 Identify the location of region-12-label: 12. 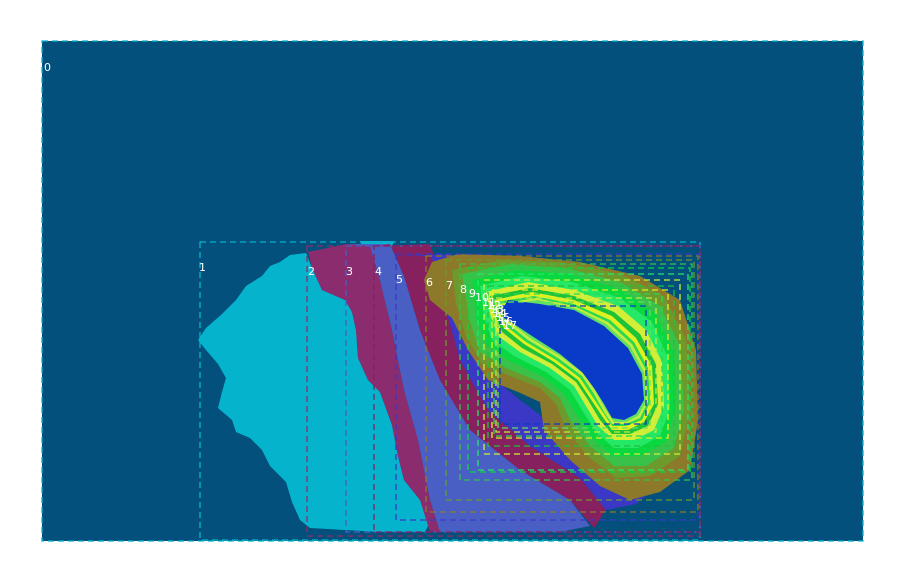
(494, 305).